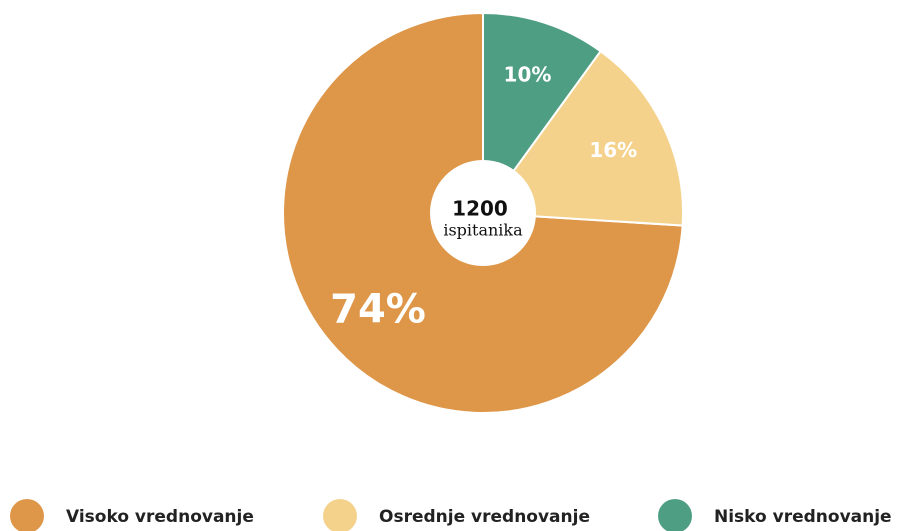 This screenshot has height=531, width=904. Describe the element at coordinates (483, 230) in the screenshot. I see `center-label: ispitanika` at that location.